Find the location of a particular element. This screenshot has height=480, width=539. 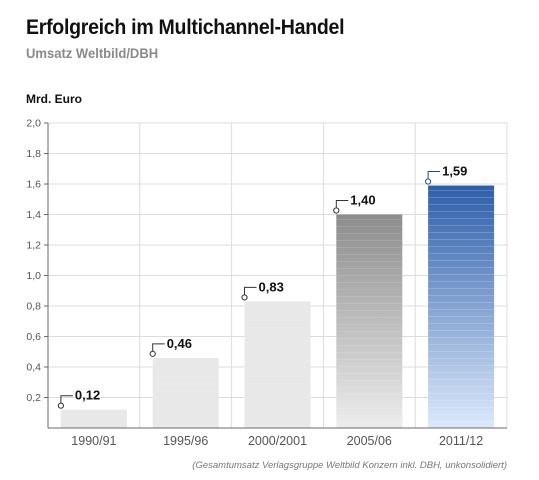

x-tick-label: 1990/91 is located at coordinates (93, 441).